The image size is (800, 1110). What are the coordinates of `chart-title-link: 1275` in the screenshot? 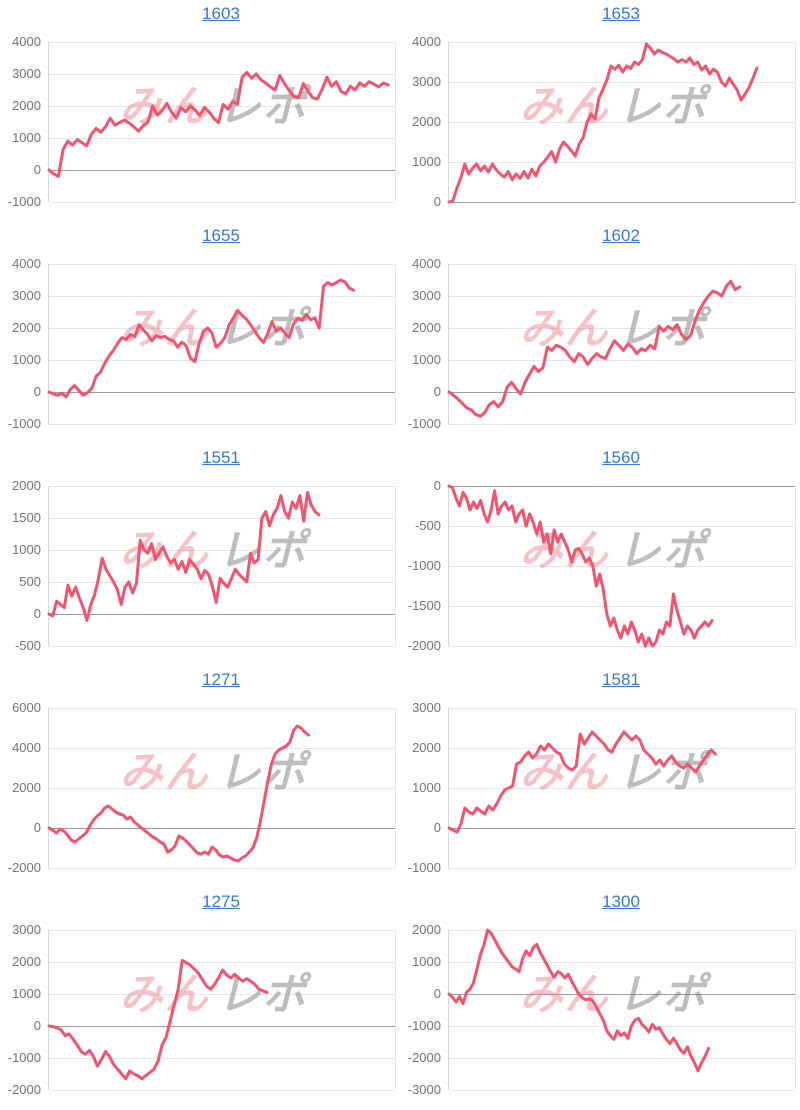 It's located at (221, 901).